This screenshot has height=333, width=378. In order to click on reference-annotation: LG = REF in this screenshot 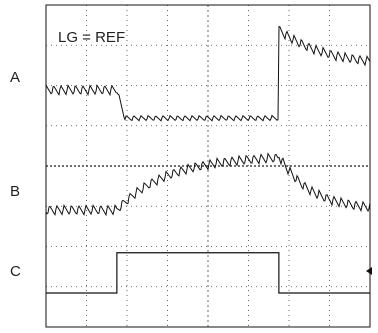, I will do `click(91, 37)`.